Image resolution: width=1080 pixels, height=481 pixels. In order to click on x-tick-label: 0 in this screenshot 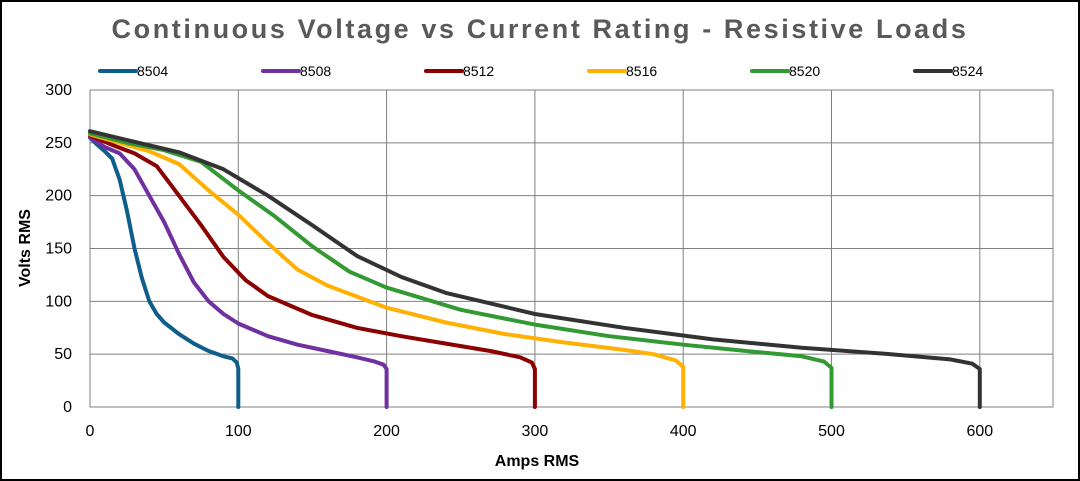, I will do `click(90, 431)`.